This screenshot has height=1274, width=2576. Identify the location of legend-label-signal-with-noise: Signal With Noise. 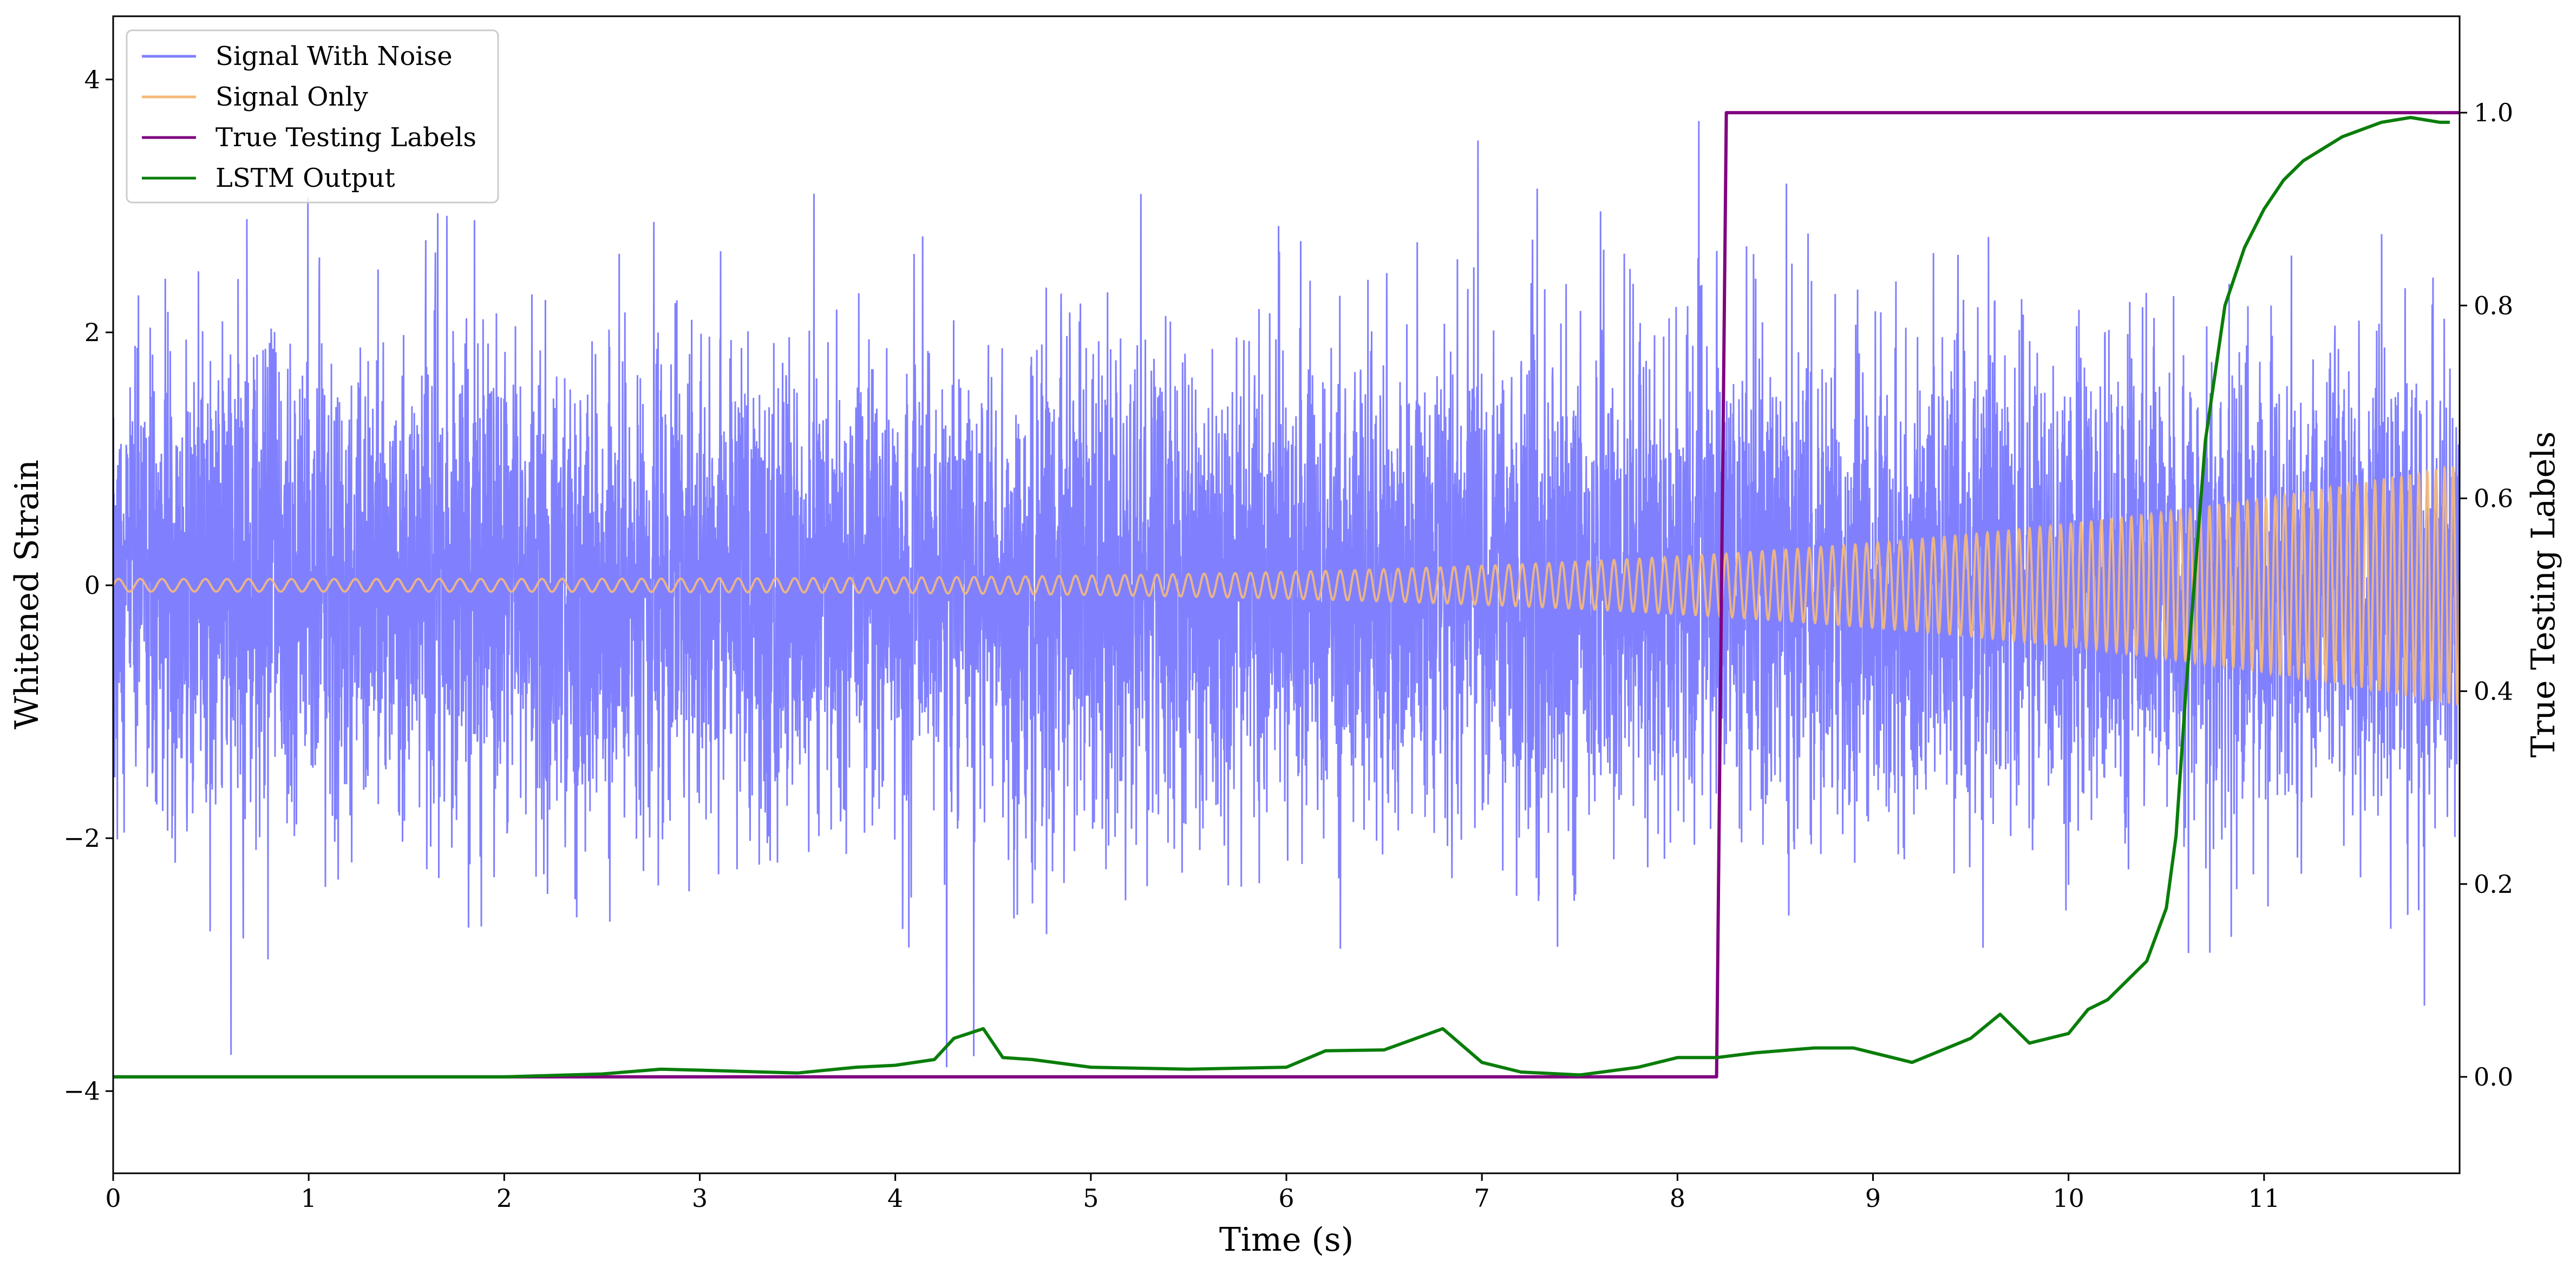
(334, 56).